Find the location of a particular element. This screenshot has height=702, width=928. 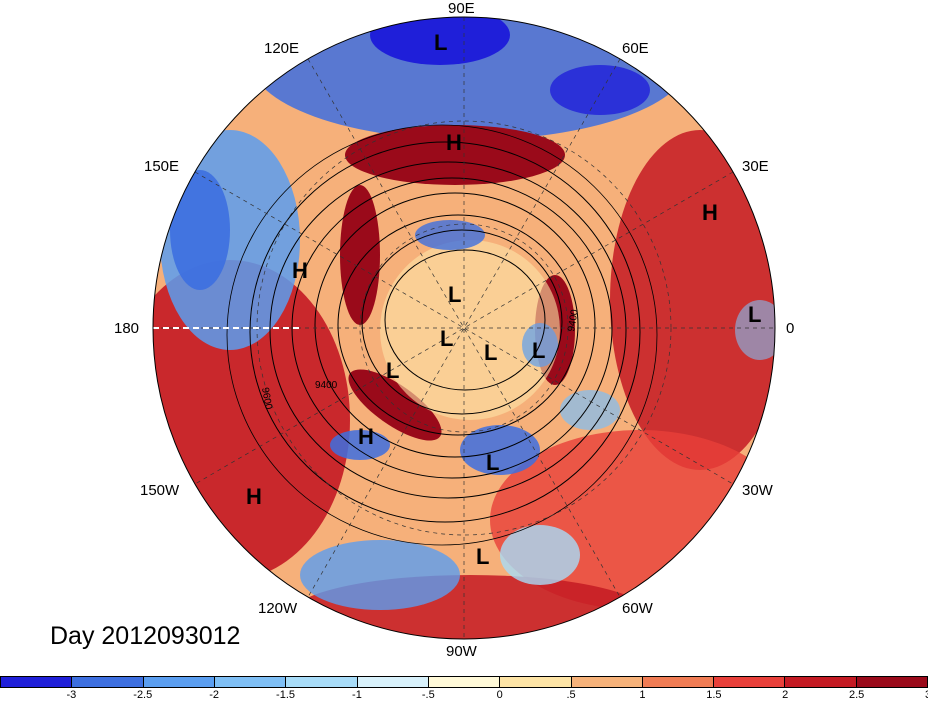

lon-label-120w: 120W is located at coordinates (278, 608).